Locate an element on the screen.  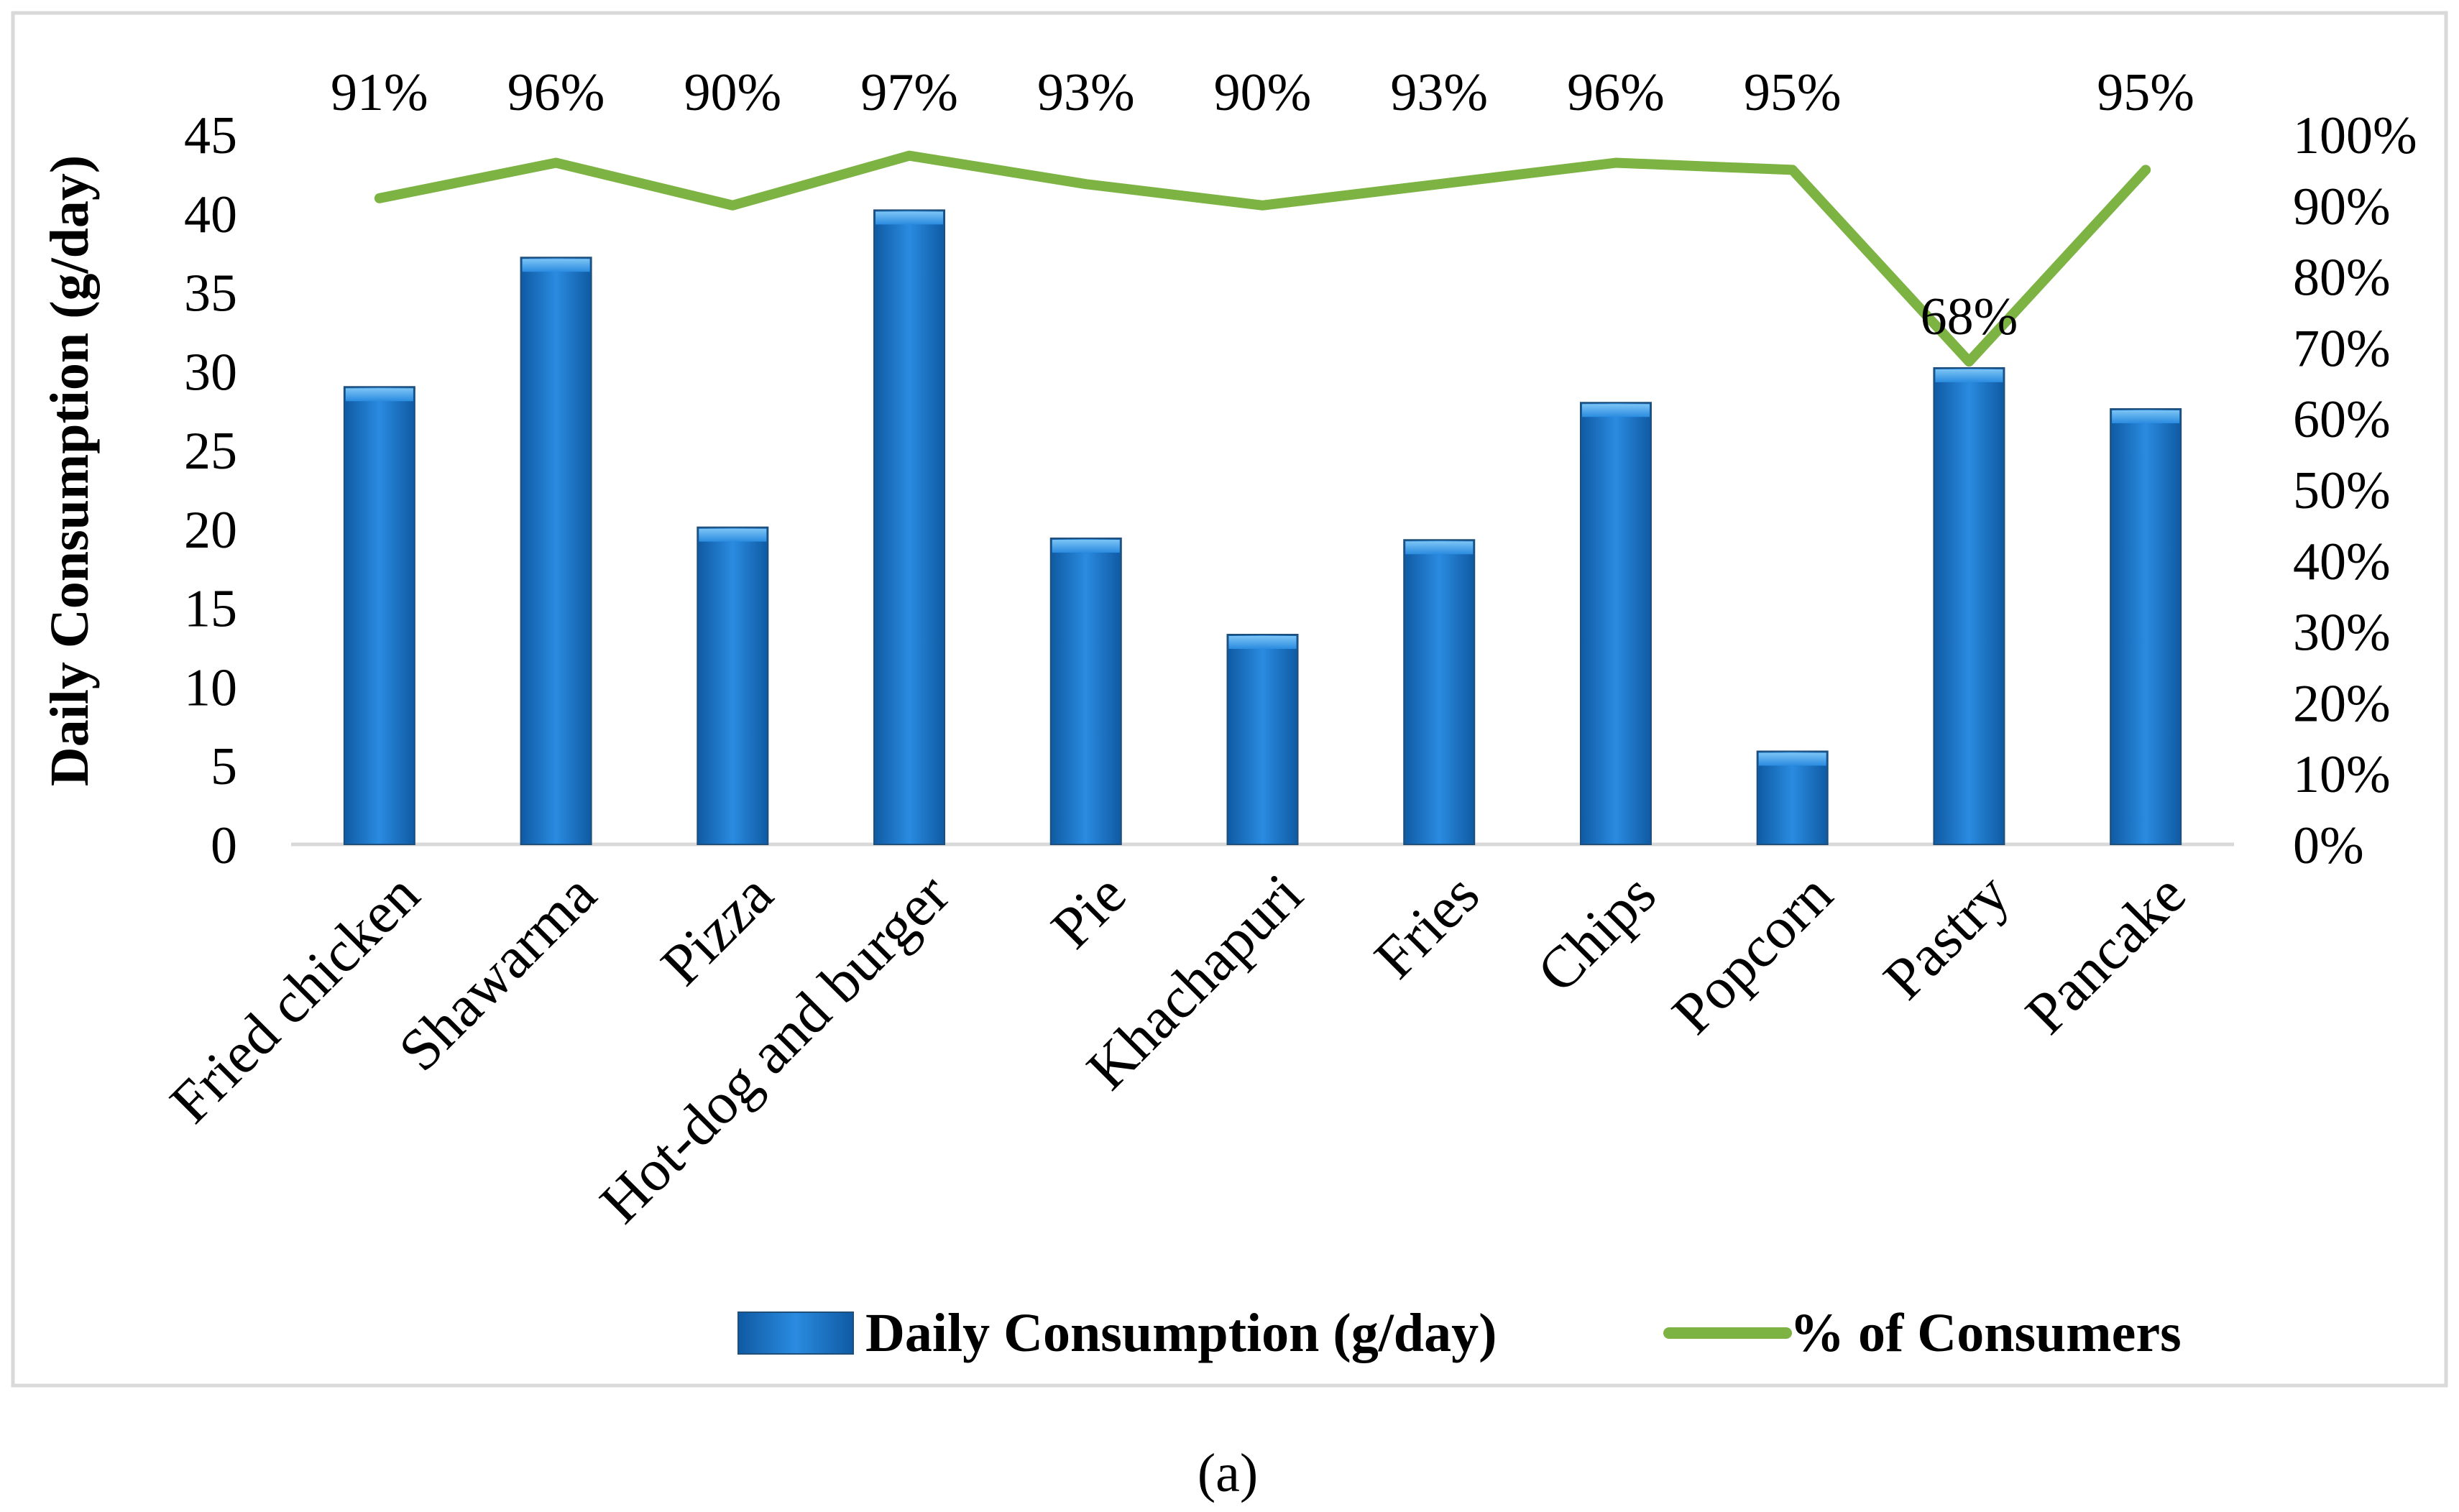
left-tick-label: 20 is located at coordinates (211, 530).